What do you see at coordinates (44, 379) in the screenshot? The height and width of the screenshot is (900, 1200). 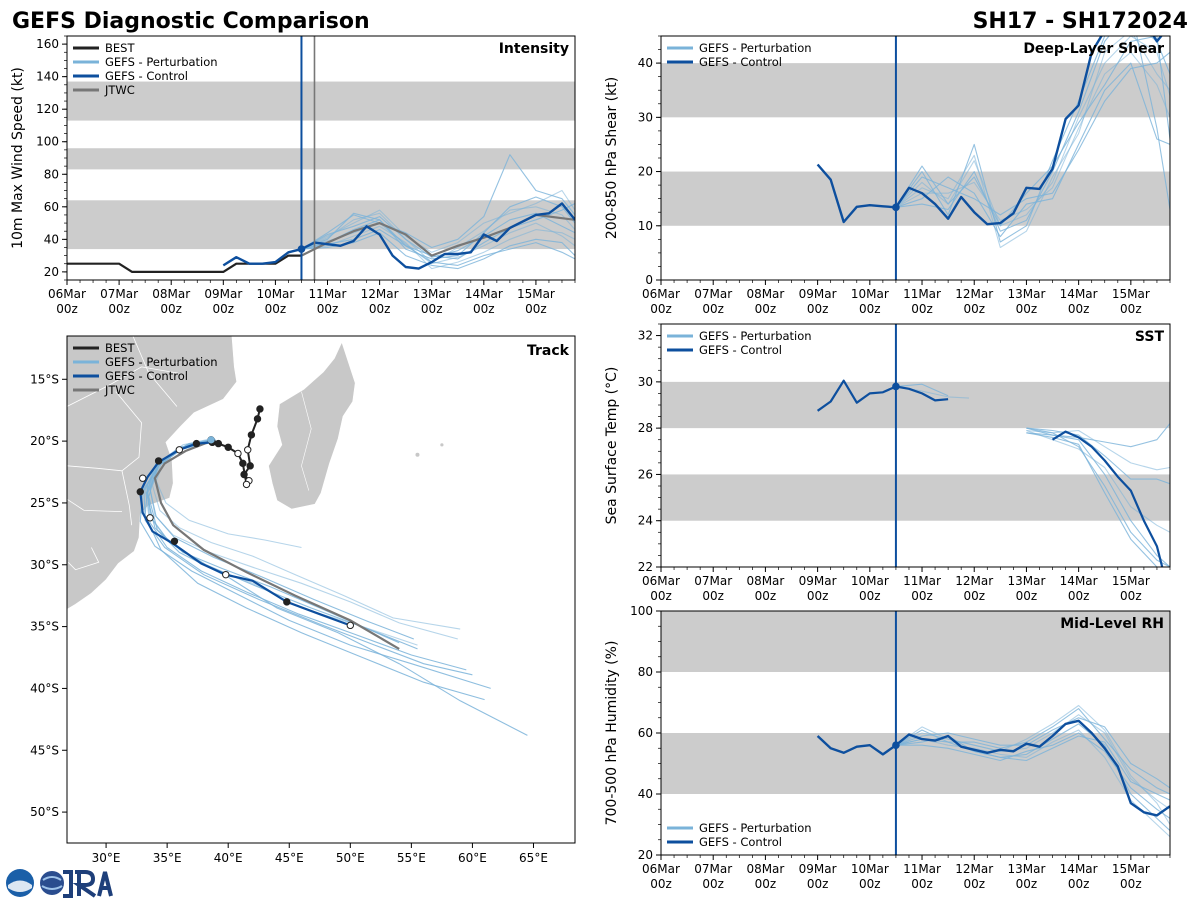 I see `latitude-label: 15°S` at bounding box center [44, 379].